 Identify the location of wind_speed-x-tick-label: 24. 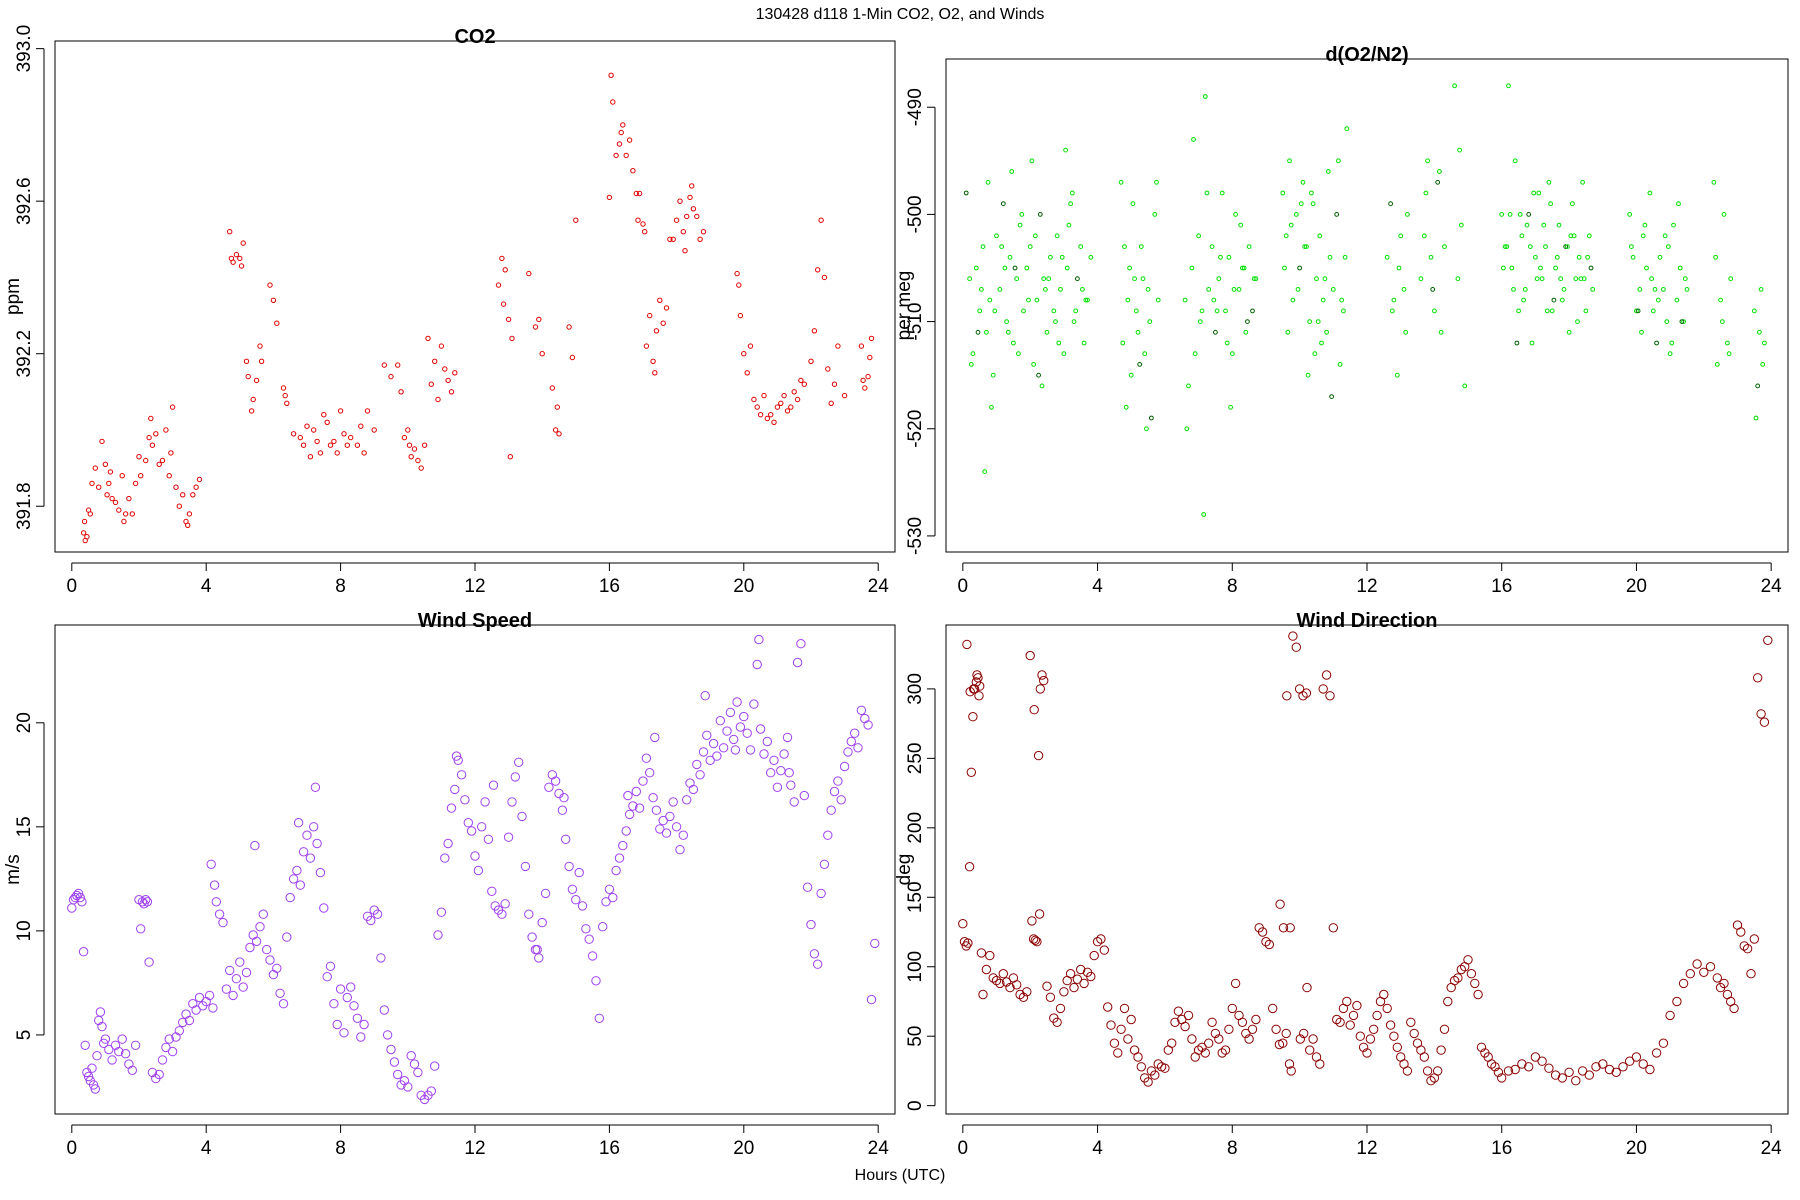
(879, 1148).